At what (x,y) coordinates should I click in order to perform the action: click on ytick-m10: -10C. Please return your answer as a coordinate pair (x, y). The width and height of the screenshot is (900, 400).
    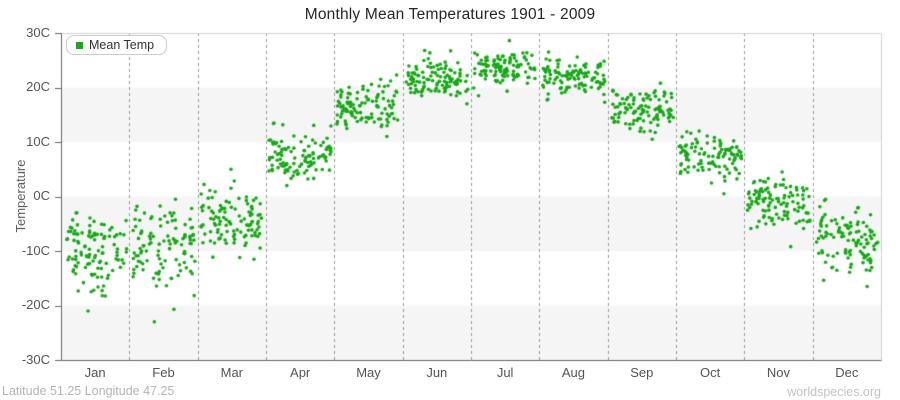
    Looking at the image, I should click on (35, 250).